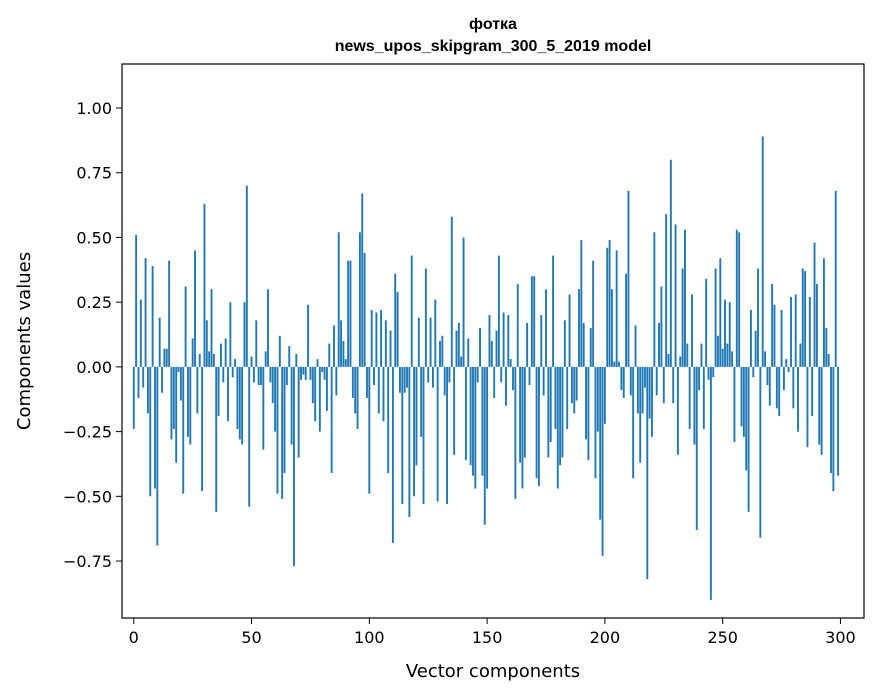 Image resolution: width=880 pixels, height=696 pixels. Describe the element at coordinates (840, 637) in the screenshot. I see `x-tick-label: 300` at that location.